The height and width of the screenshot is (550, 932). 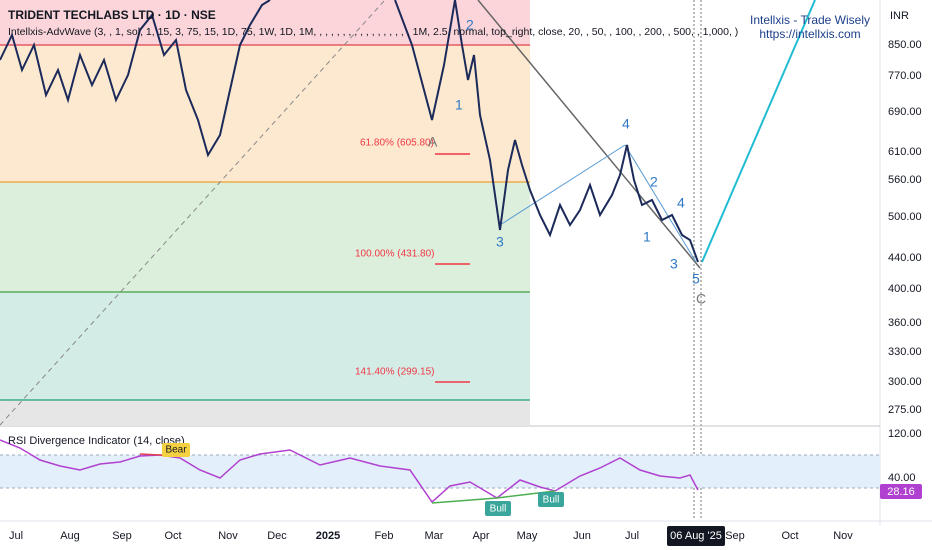 I want to click on price-axis-label: 275.00, so click(x=905, y=410).